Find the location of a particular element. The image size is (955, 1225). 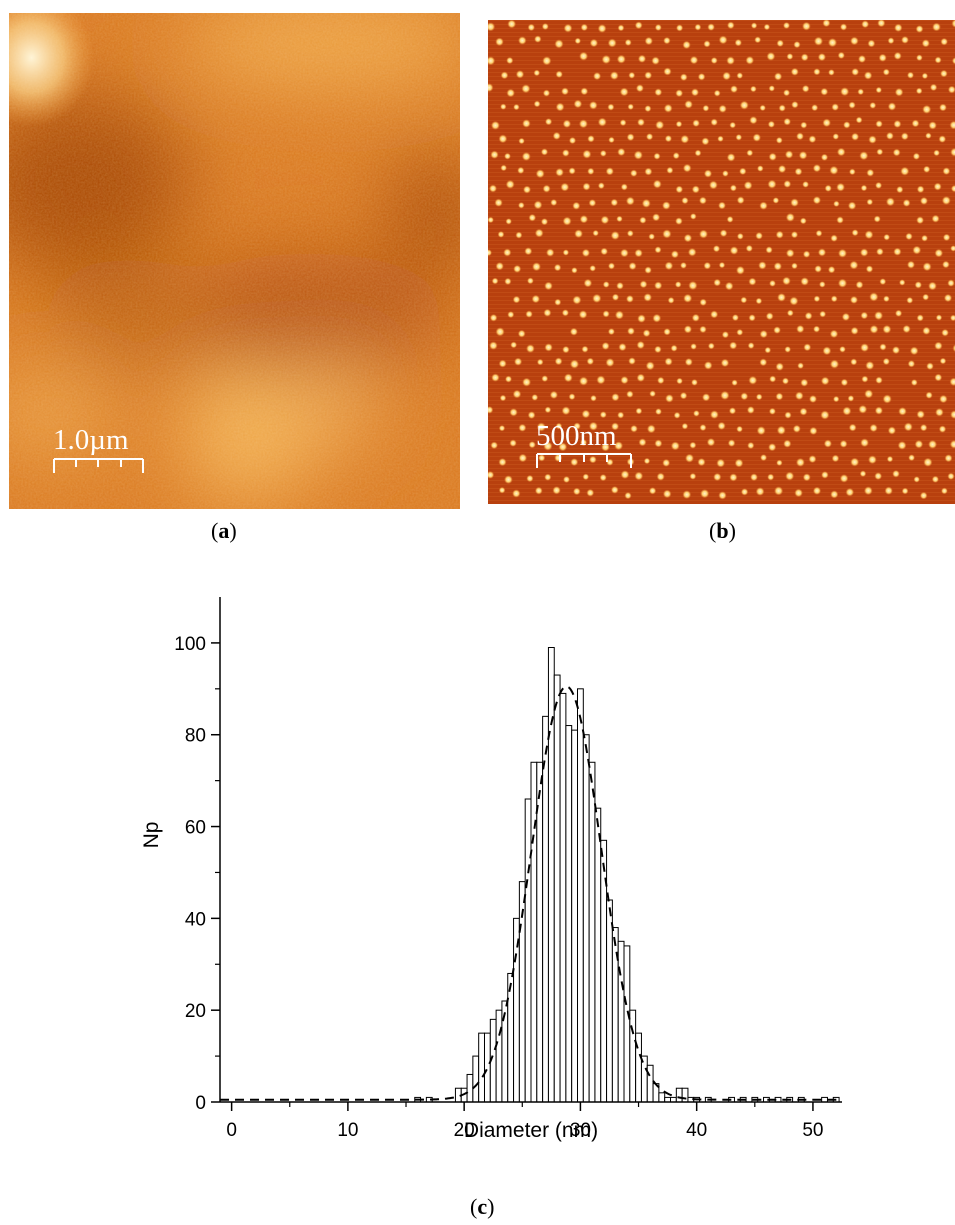

y-tick-label: 60 is located at coordinates (195, 828).